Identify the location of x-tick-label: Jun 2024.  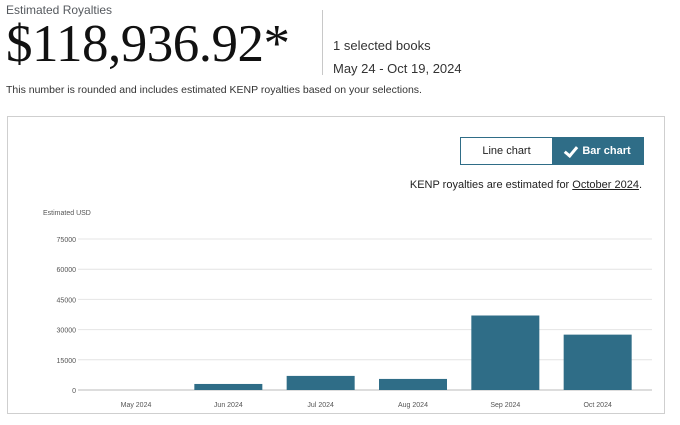
(228, 405).